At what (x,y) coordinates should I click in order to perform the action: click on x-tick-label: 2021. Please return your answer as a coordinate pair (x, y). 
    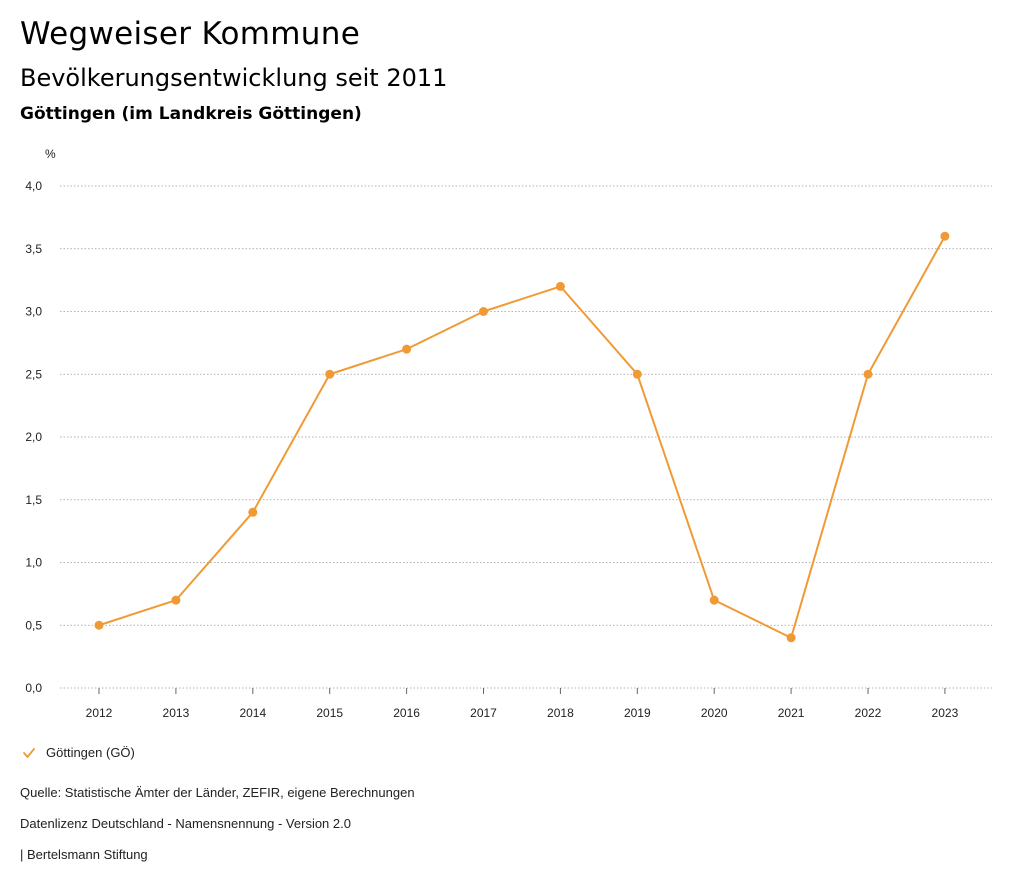
    Looking at the image, I should click on (791, 713).